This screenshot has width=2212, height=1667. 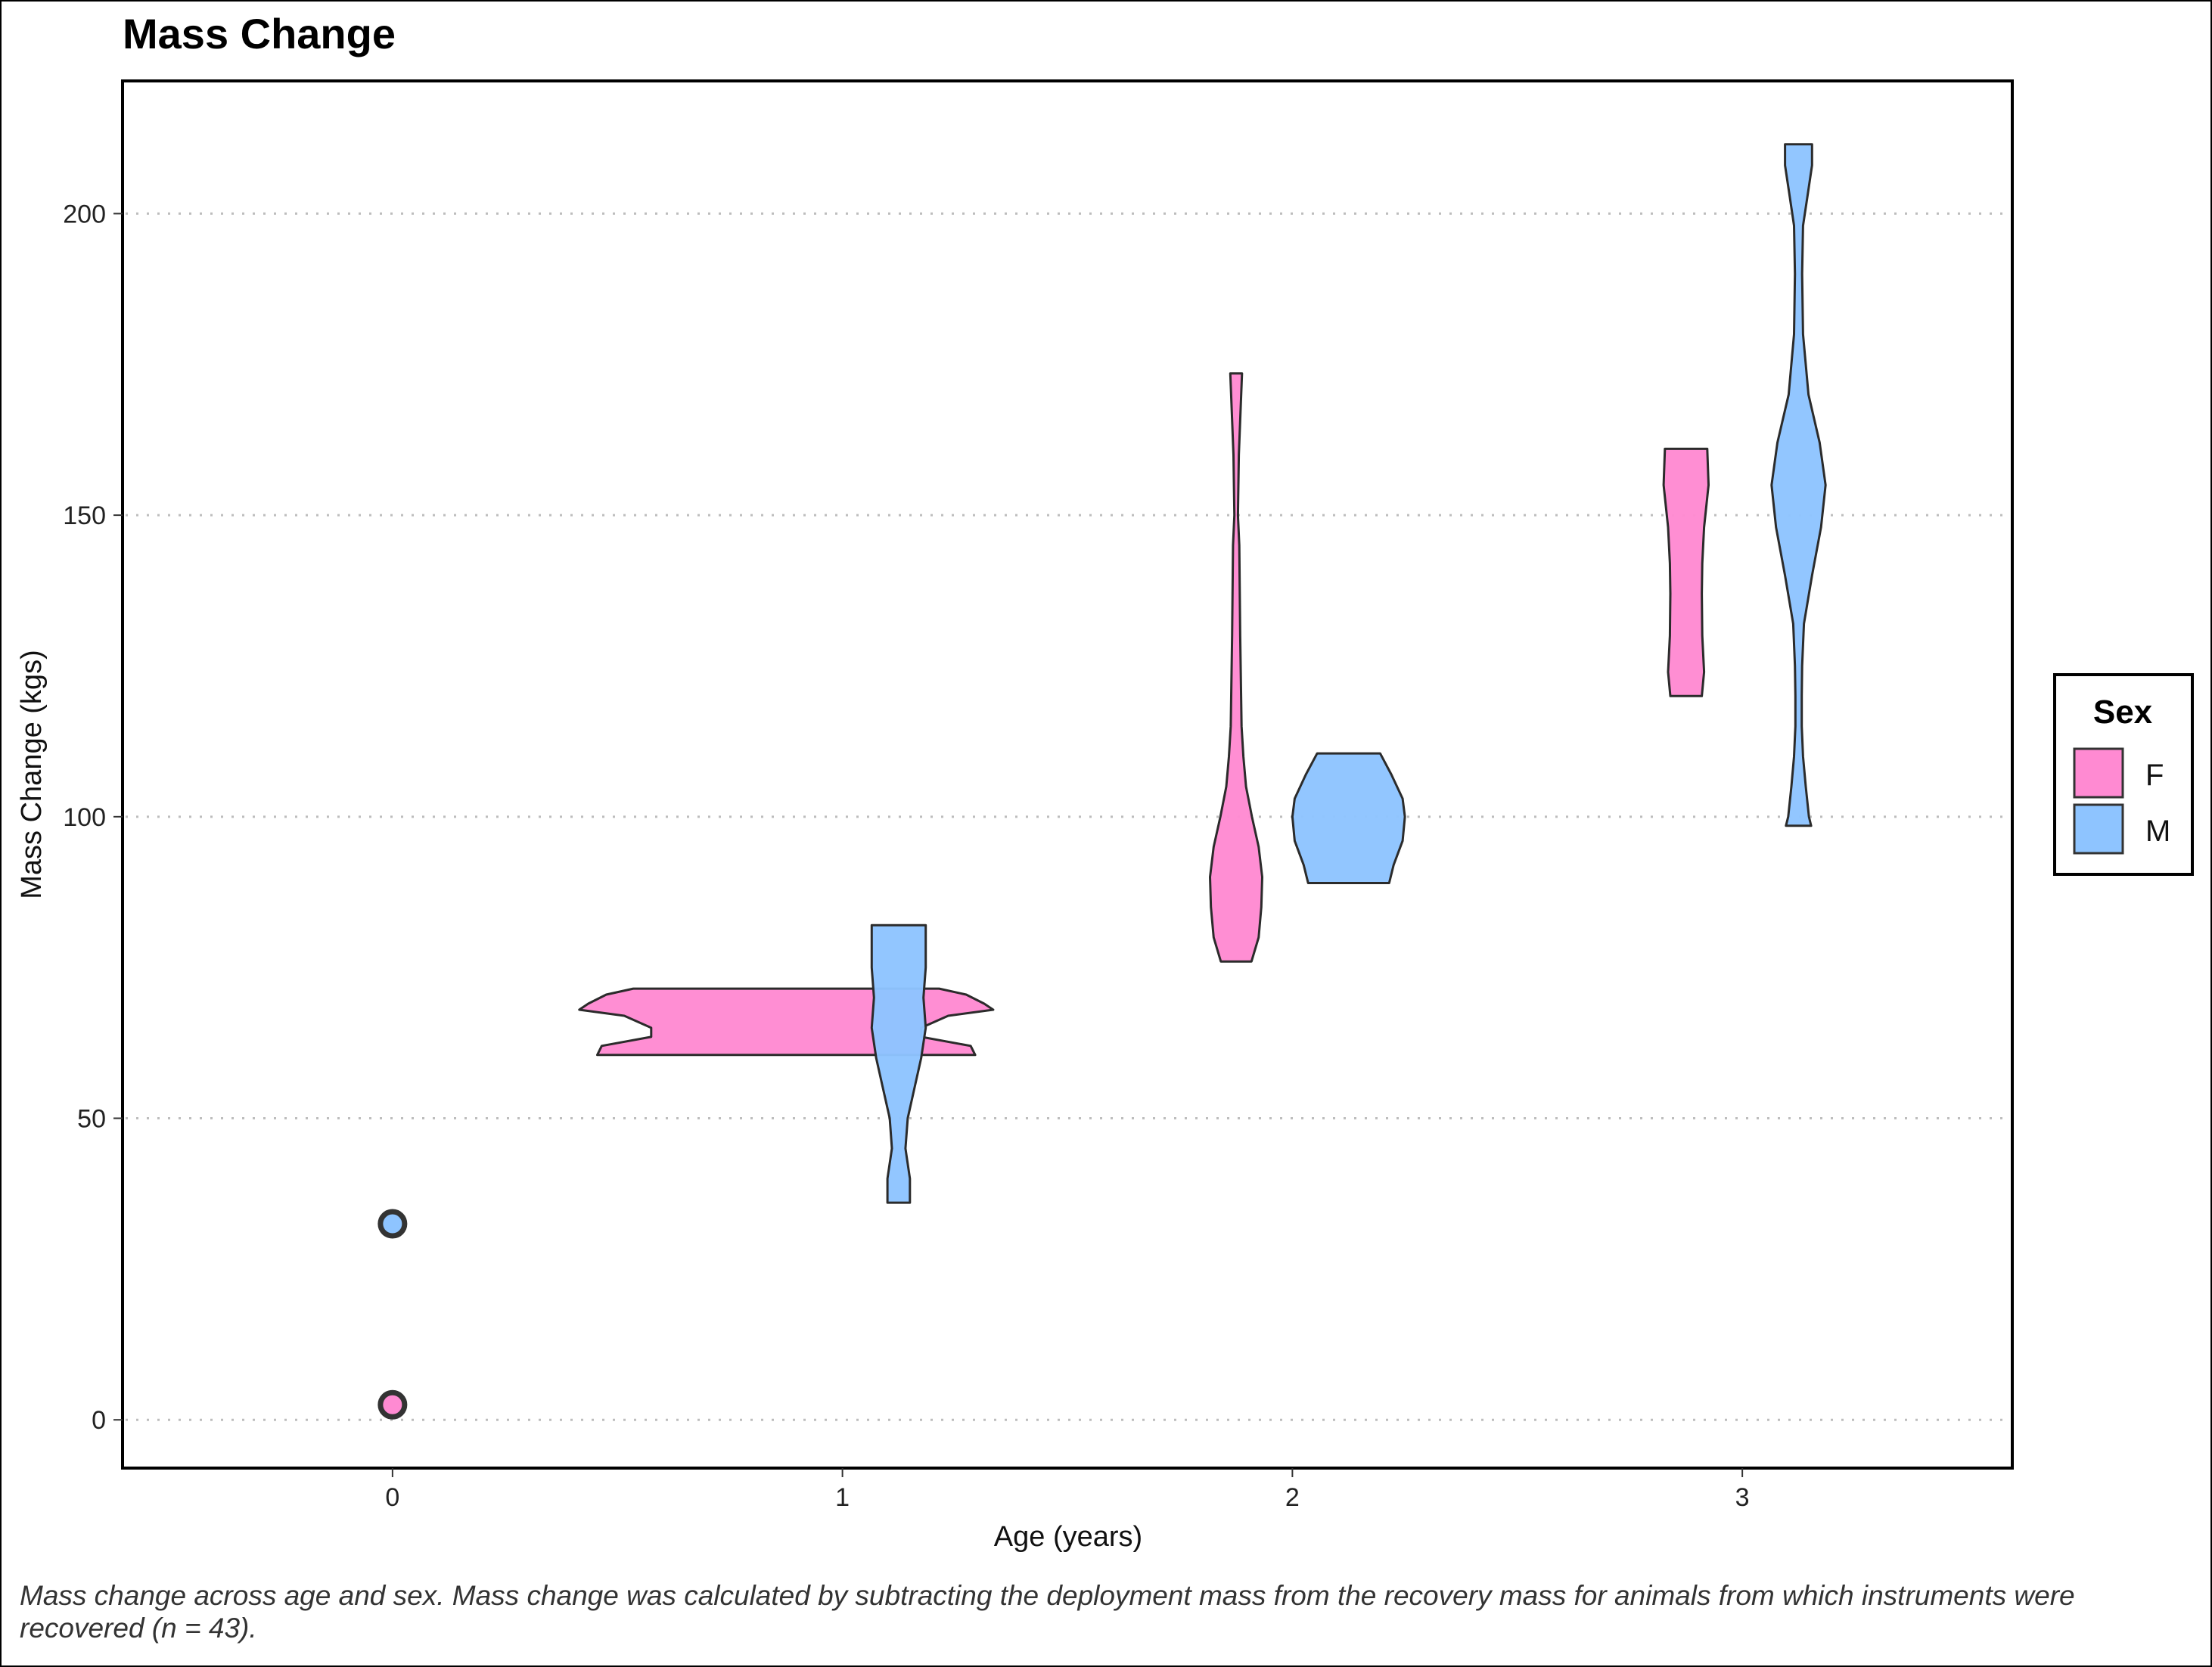 I want to click on x-tick-label: 0, so click(x=392, y=1497).